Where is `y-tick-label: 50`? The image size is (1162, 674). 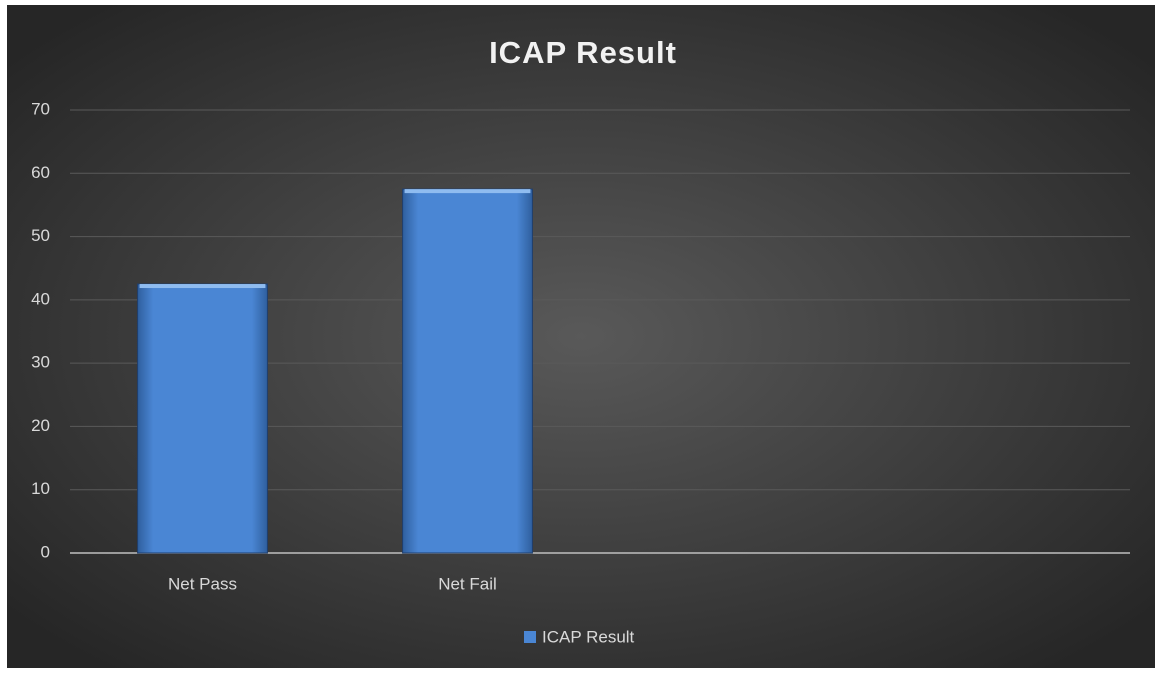
y-tick-label: 50 is located at coordinates (40, 235).